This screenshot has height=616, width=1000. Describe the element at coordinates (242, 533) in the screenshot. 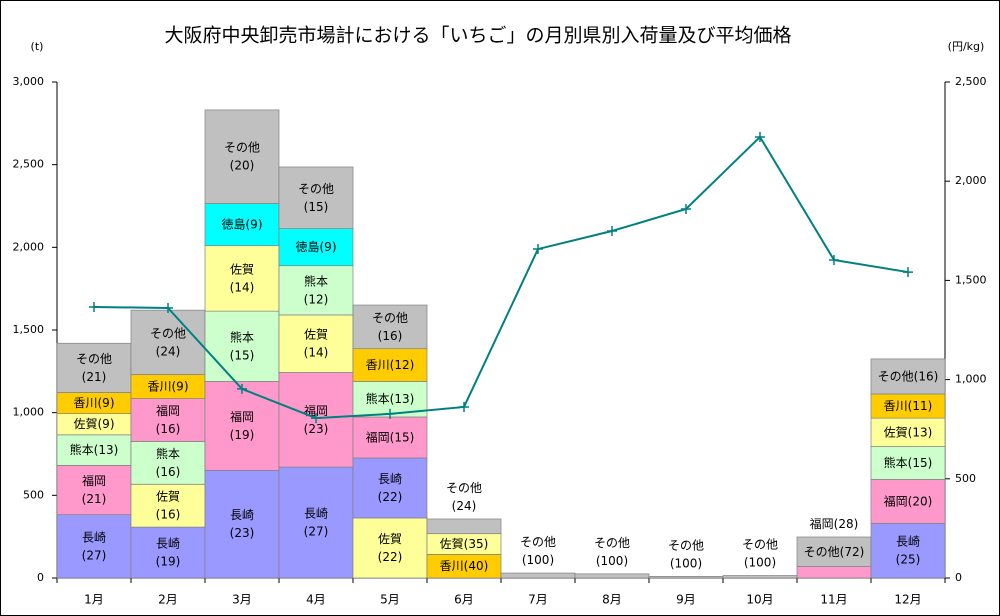

I see `segment-label-line: (23)` at that location.